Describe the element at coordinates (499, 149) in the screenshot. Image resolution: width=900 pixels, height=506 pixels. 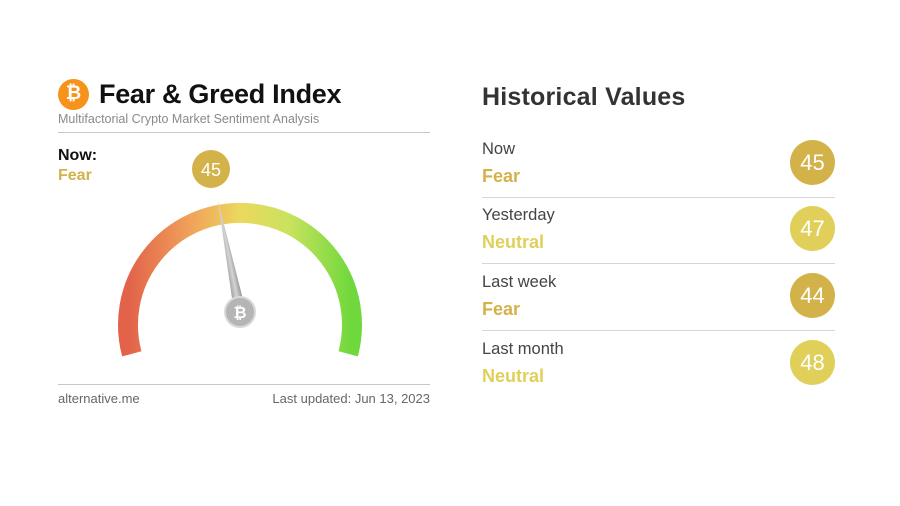
I see `history-label: Now` at that location.